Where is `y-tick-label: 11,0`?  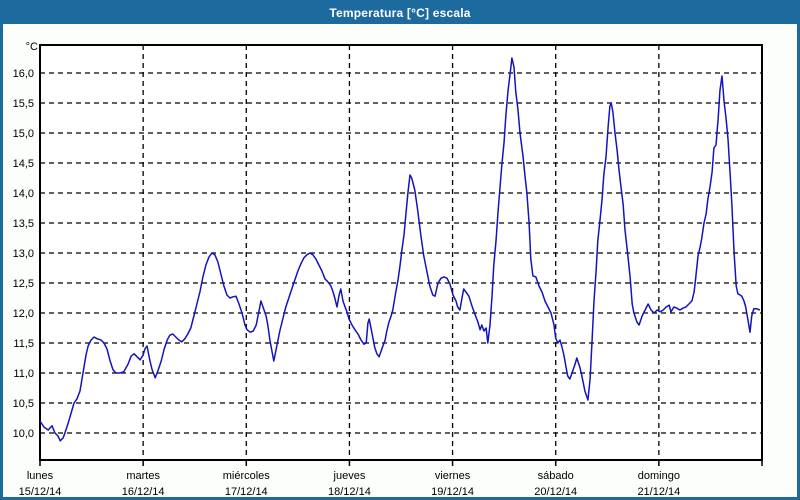
y-tick-label: 11,0 is located at coordinates (23, 374).